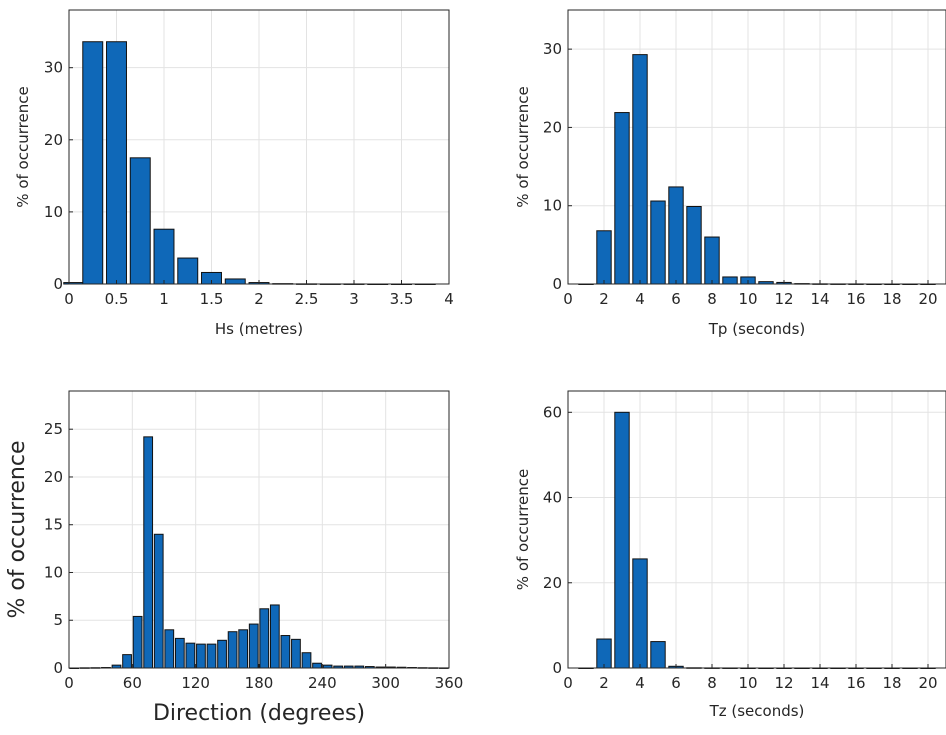 The image size is (946, 735). What do you see at coordinates (58, 620) in the screenshot?
I see `y-tick-label: 5` at bounding box center [58, 620].